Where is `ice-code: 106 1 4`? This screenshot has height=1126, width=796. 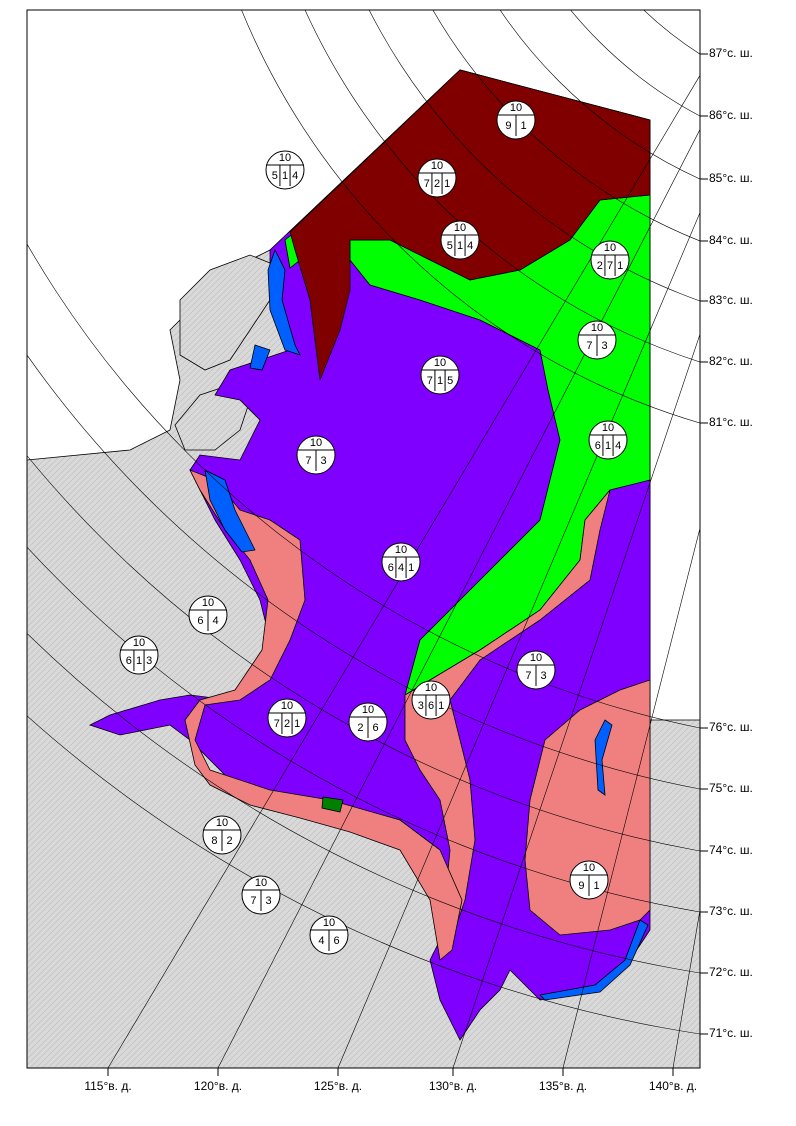
ice-code: 106 1 4 is located at coordinates (608, 440).